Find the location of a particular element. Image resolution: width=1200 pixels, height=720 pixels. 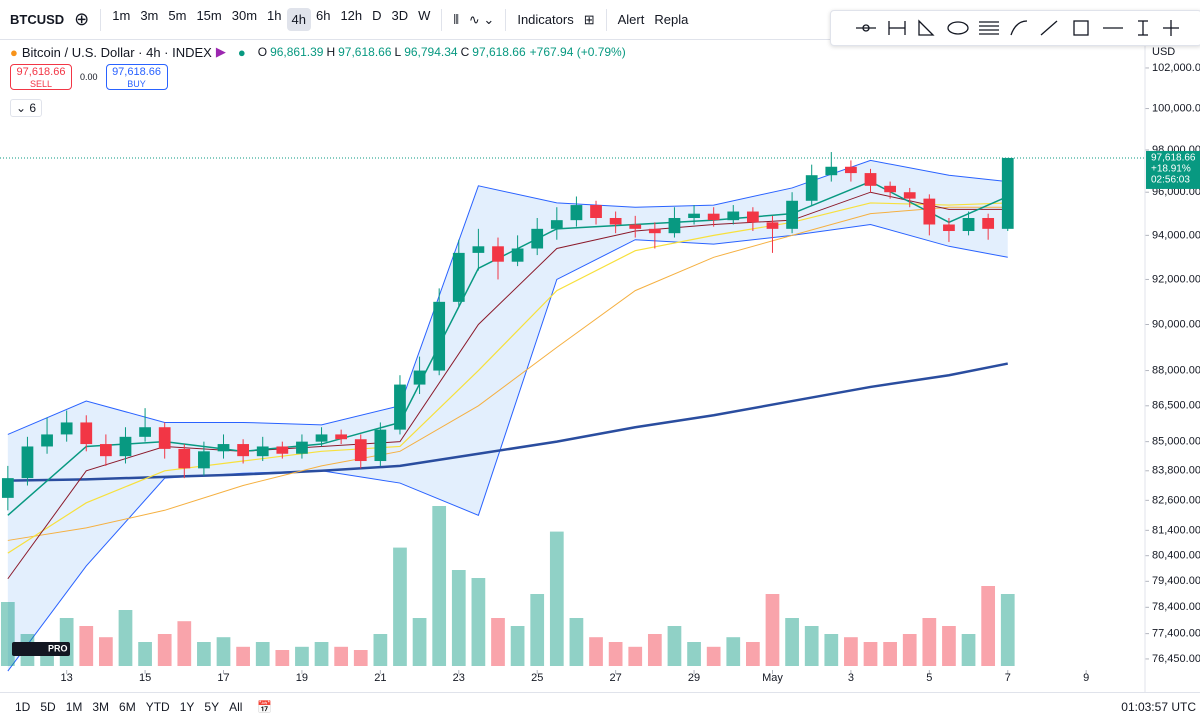

alert: Alert is located at coordinates (631, 19).